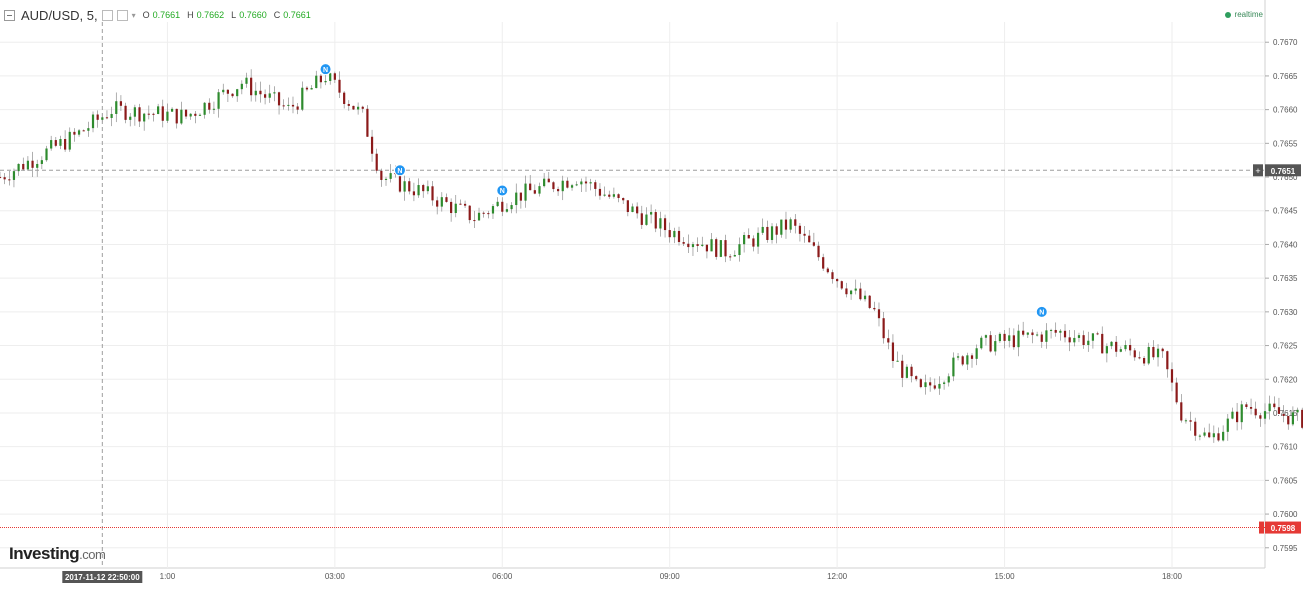 The image size is (1303, 589). Describe the element at coordinates (1285, 278) in the screenshot. I see `y-tick-label: 0.7635` at that location.